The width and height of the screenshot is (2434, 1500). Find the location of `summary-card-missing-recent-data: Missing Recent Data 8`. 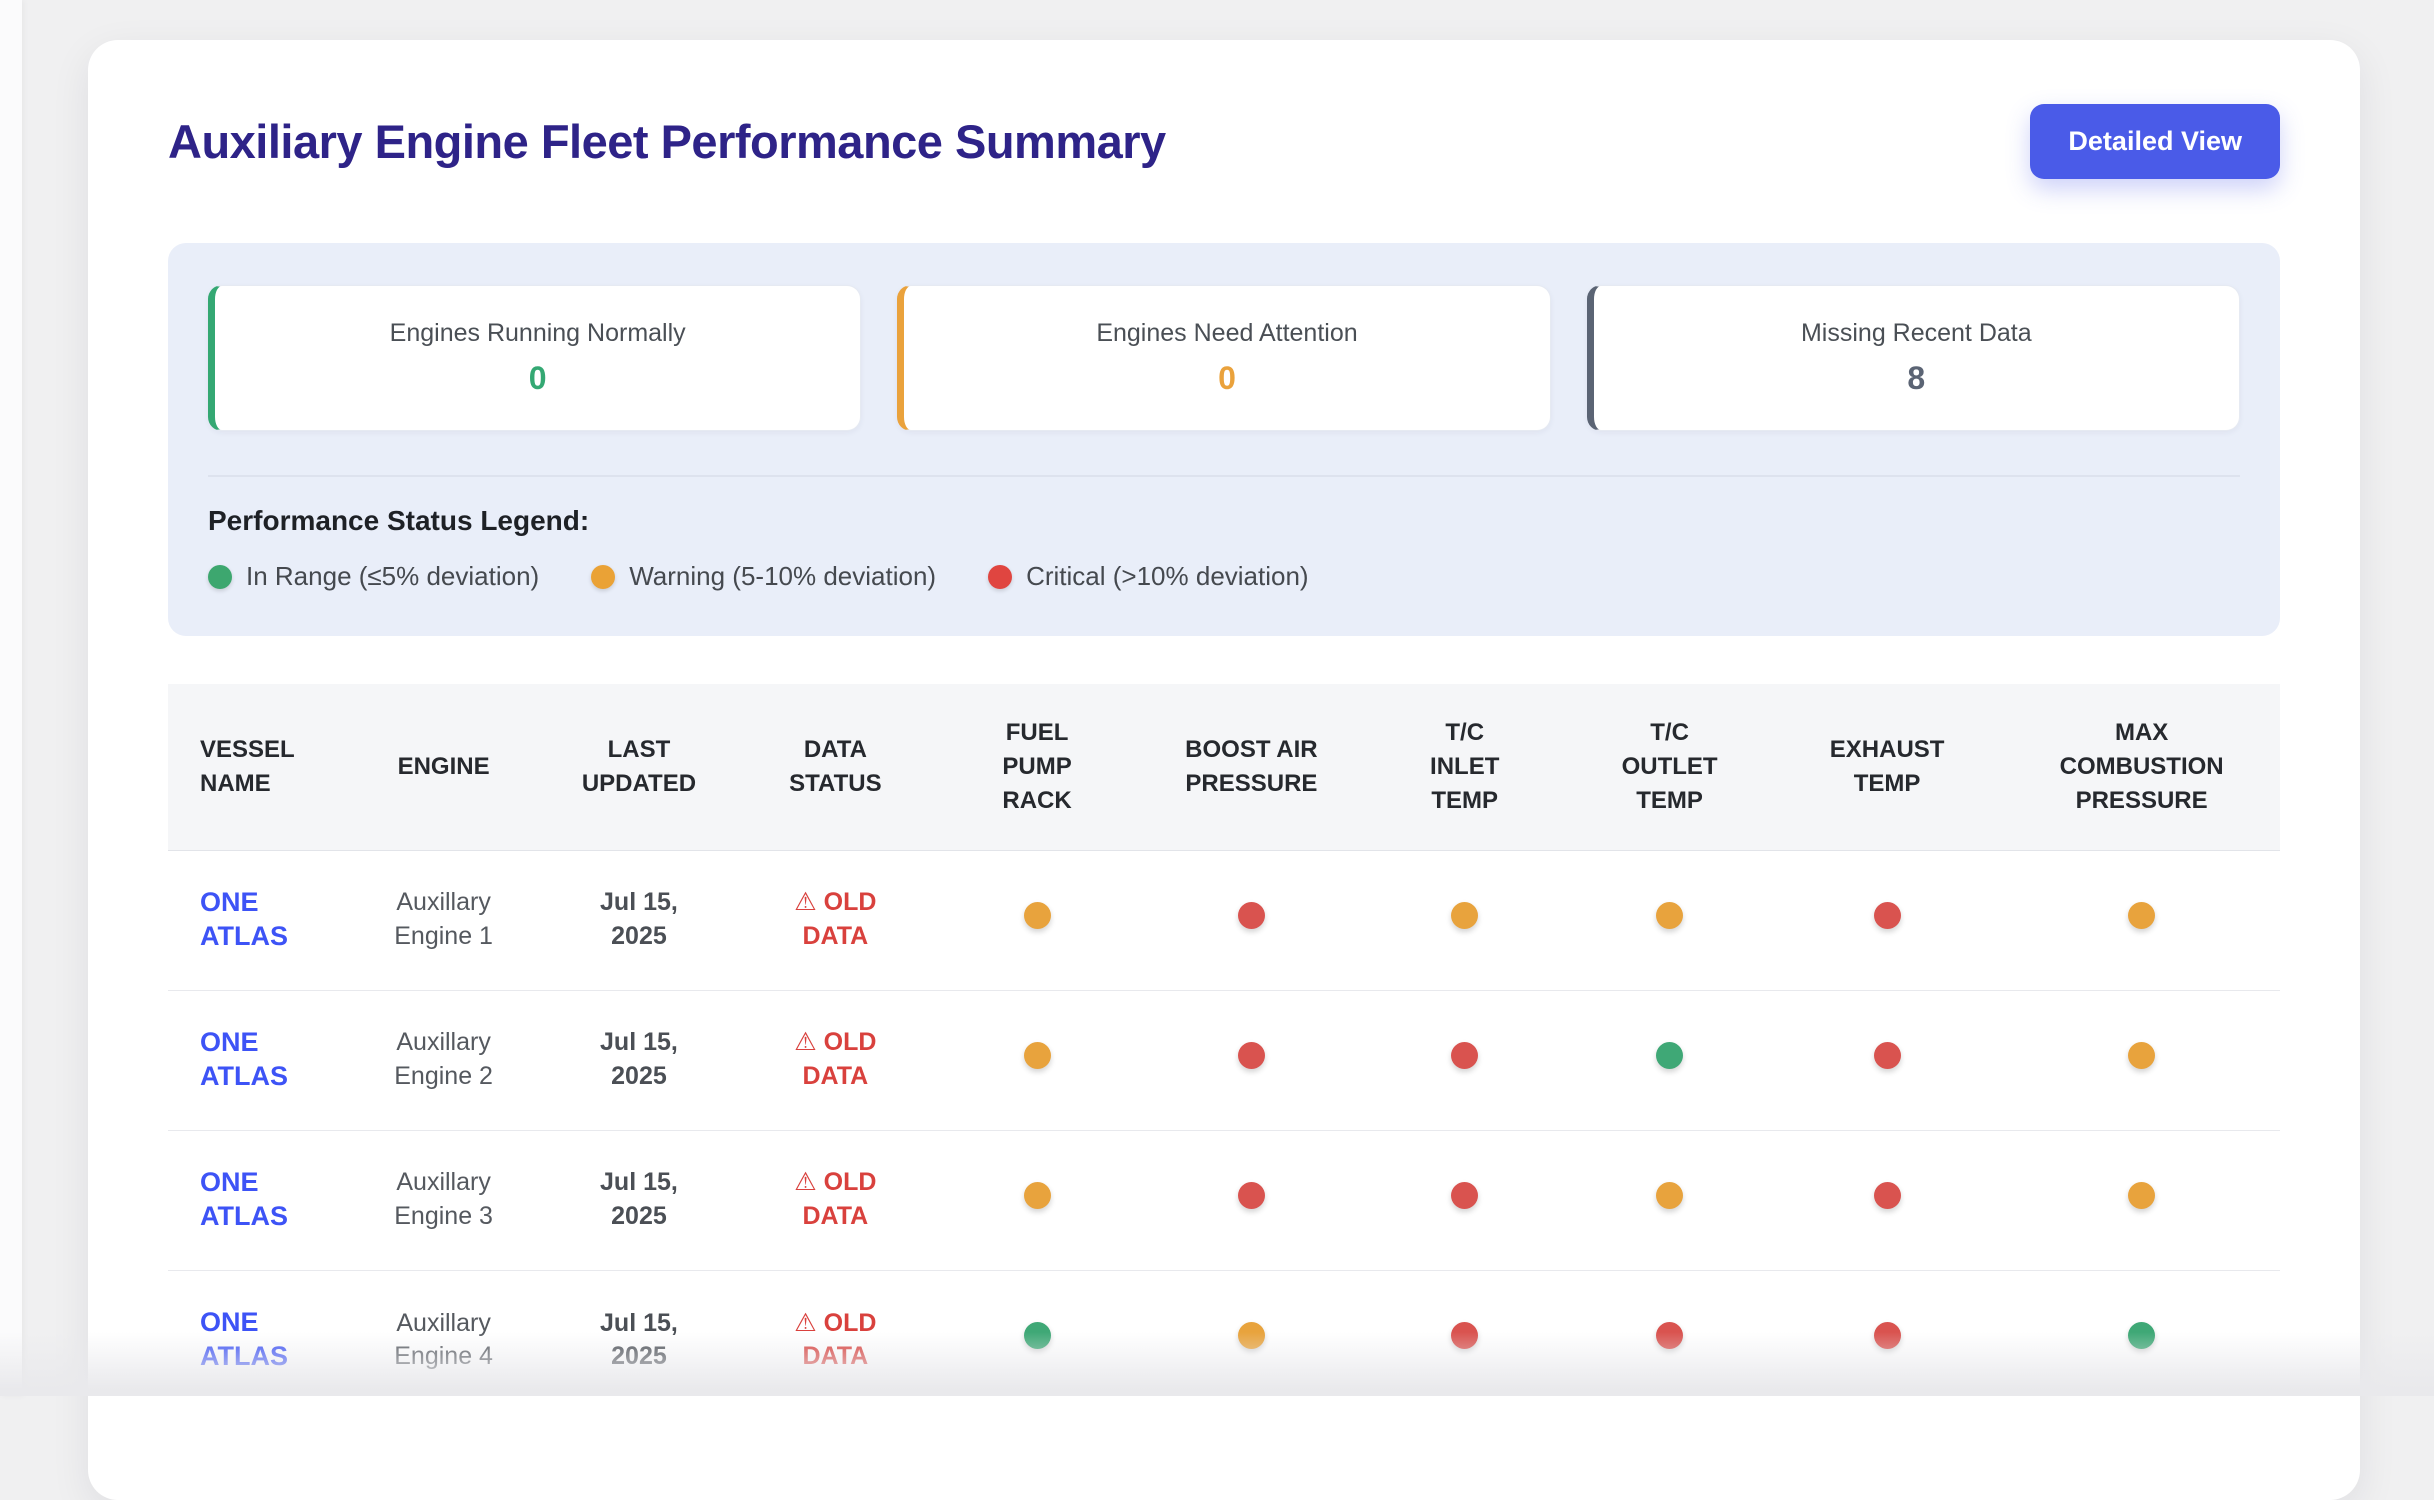

summary-card-missing-recent-data: Missing Recent Data 8 is located at coordinates (1913, 358).